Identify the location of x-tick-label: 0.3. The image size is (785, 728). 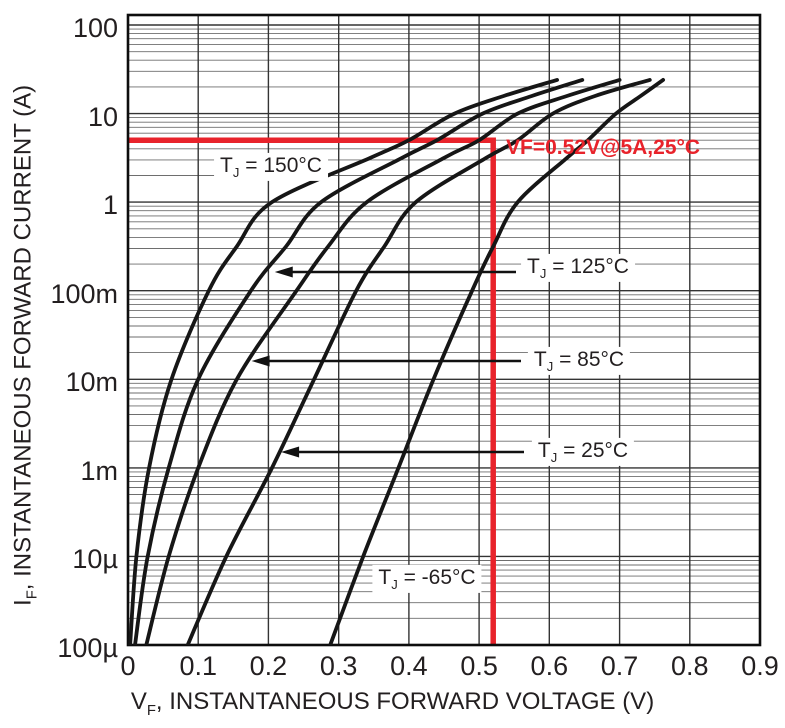
(338, 666).